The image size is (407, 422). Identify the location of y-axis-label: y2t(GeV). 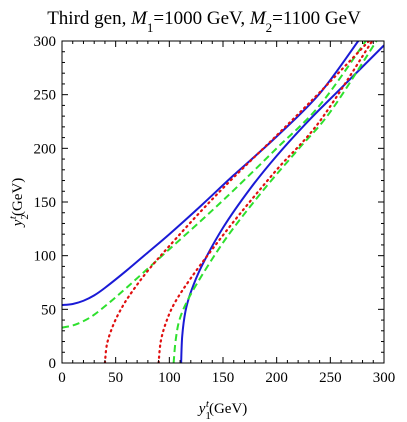
(19, 203).